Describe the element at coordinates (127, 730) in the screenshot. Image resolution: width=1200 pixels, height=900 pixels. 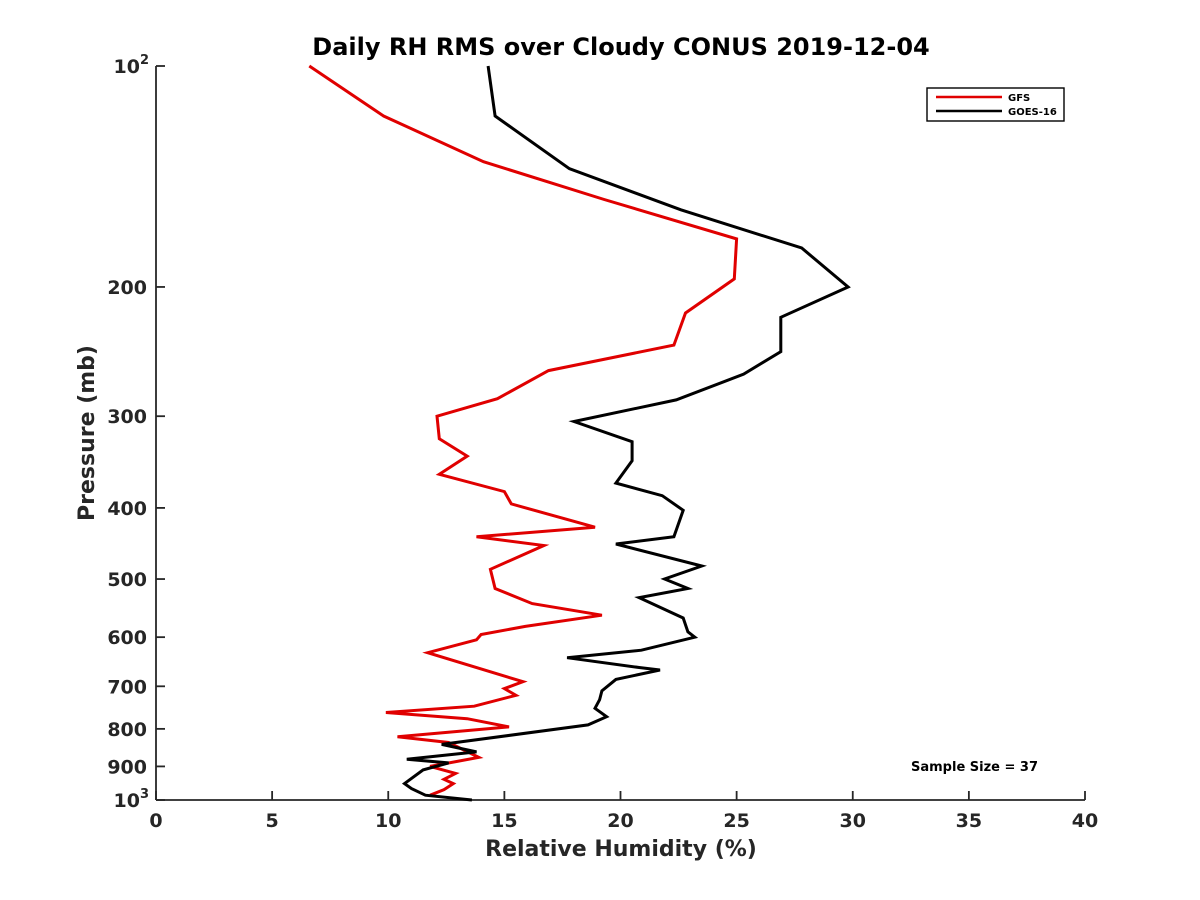
I see `y-tick-label: 800` at that location.